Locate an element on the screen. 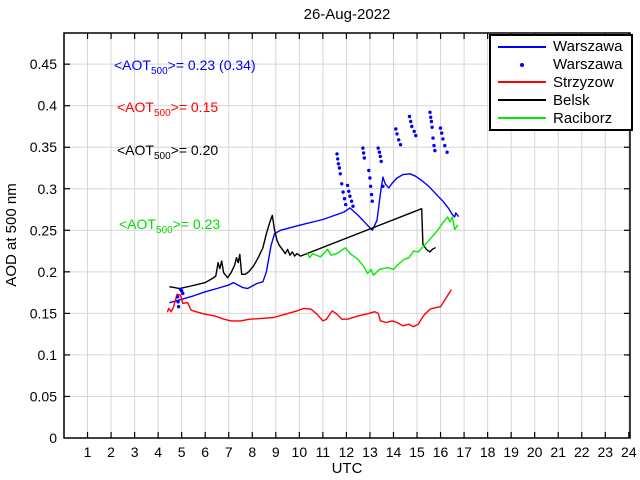 This screenshot has height=480, width=640. dot-marker-icon is located at coordinates (522, 64).